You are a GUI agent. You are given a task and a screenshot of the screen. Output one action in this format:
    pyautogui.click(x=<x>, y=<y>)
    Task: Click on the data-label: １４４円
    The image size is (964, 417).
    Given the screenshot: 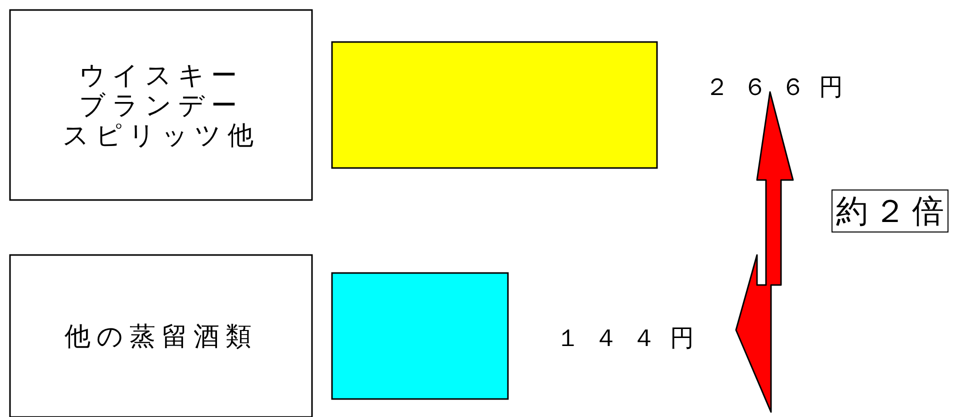 What is the action you would take?
    pyautogui.click(x=632, y=338)
    